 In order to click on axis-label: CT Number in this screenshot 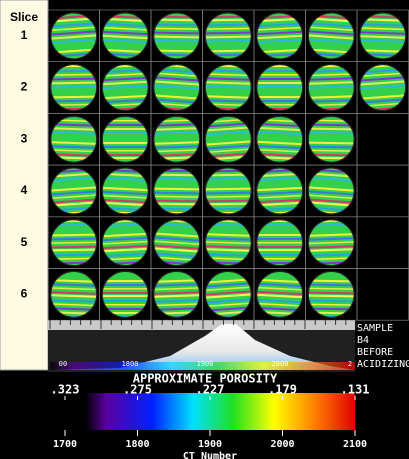, I will do `click(210, 455)`.